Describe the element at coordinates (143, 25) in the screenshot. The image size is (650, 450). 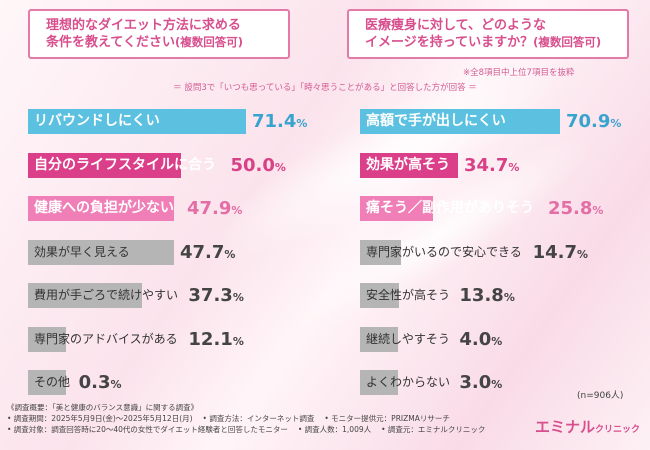
I see `question-left-line1: 理想的なダイエット方法に求める` at that location.